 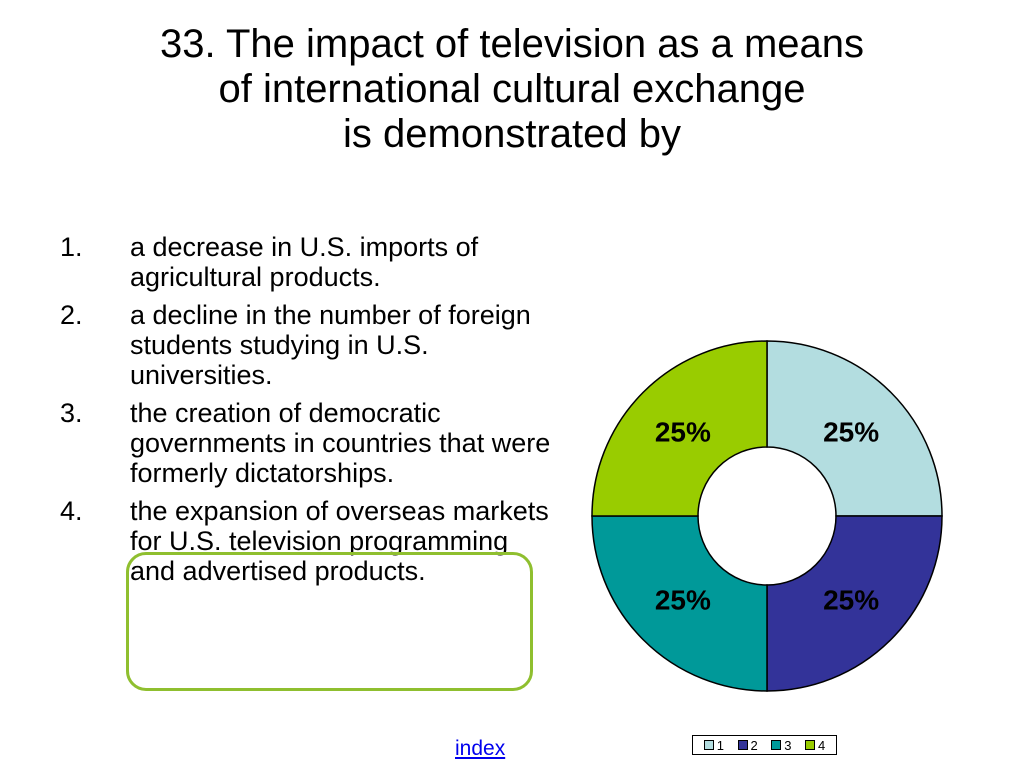 What do you see at coordinates (71, 247) in the screenshot?
I see `answer-number: 1.` at bounding box center [71, 247].